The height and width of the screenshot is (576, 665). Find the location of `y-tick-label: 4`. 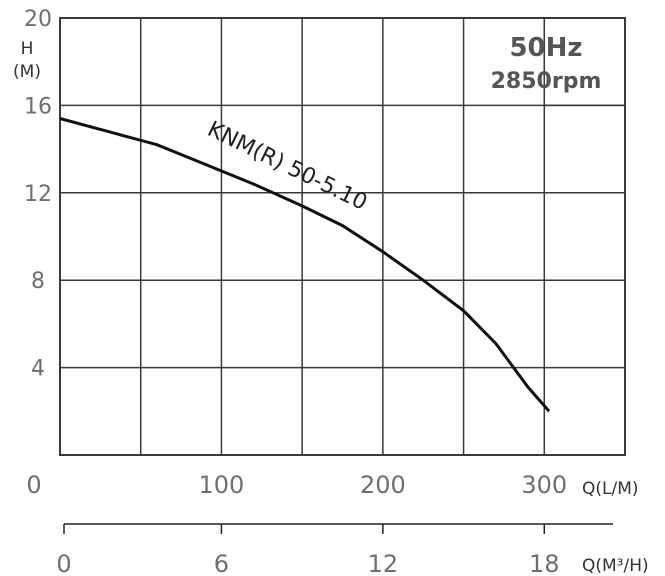

y-tick-label: 4 is located at coordinates (38, 369).